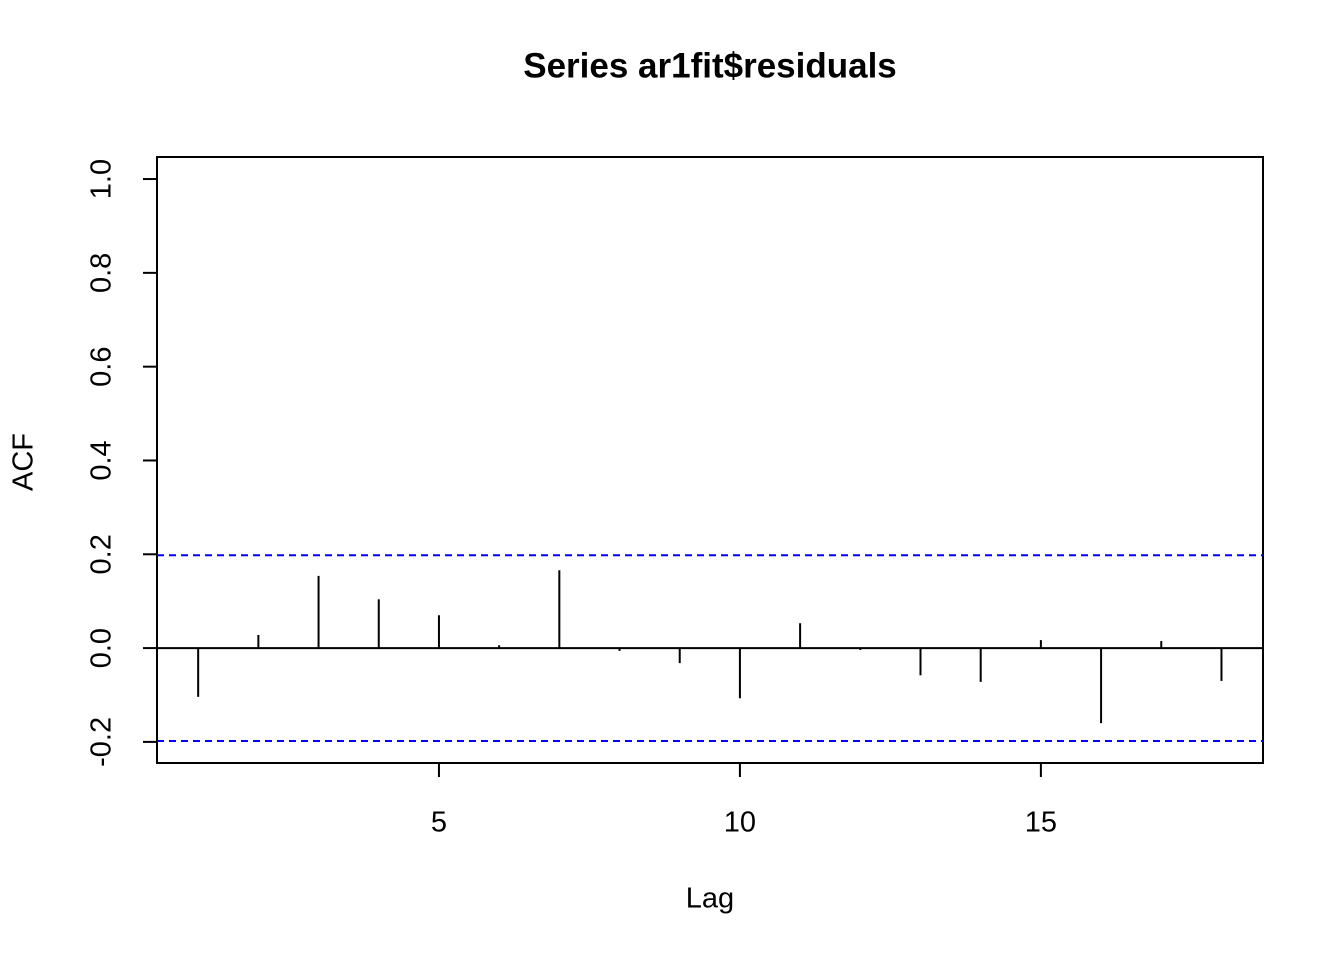 The image size is (1344, 960). Describe the element at coordinates (1041, 823) in the screenshot. I see `x-tick-label: 15` at that location.